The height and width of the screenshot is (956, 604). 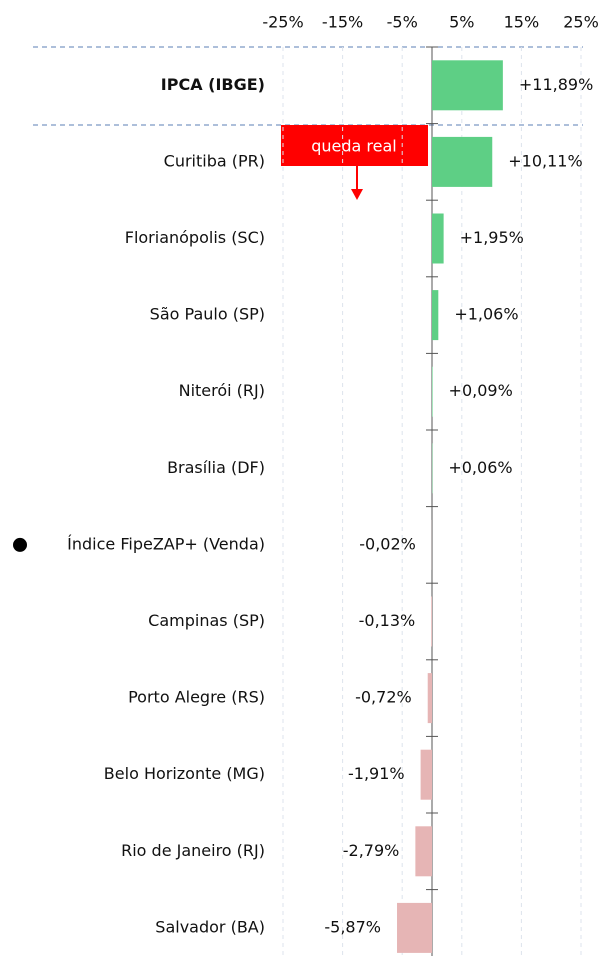 What do you see at coordinates (556, 84) in the screenshot?
I see `value-label: +11,89%` at bounding box center [556, 84].